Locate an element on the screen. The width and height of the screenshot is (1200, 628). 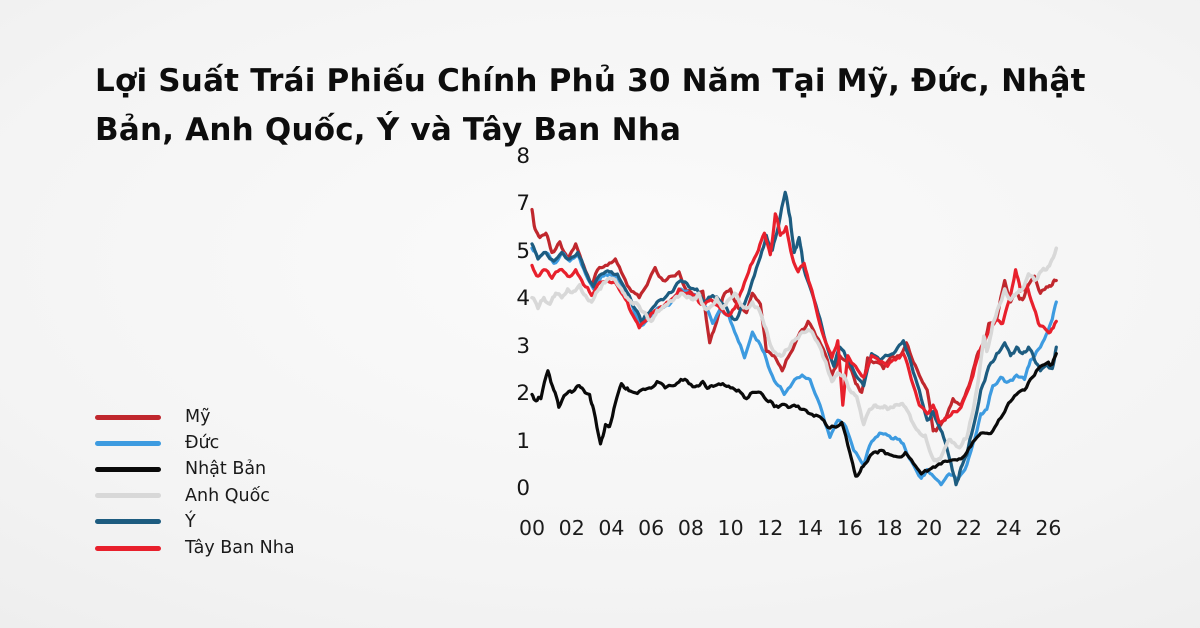
y-tick-label: 5 is located at coordinates (523, 251).